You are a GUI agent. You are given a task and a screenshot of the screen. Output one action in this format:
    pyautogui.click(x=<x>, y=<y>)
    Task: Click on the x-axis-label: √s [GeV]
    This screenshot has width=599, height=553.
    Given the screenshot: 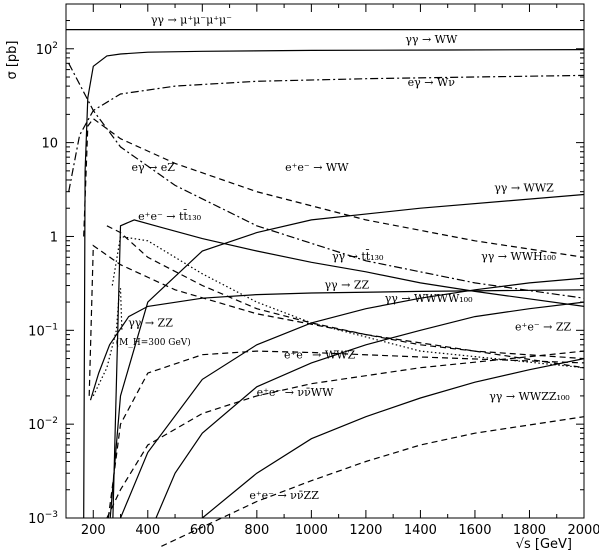 What is the action you would take?
    pyautogui.click(x=544, y=544)
    